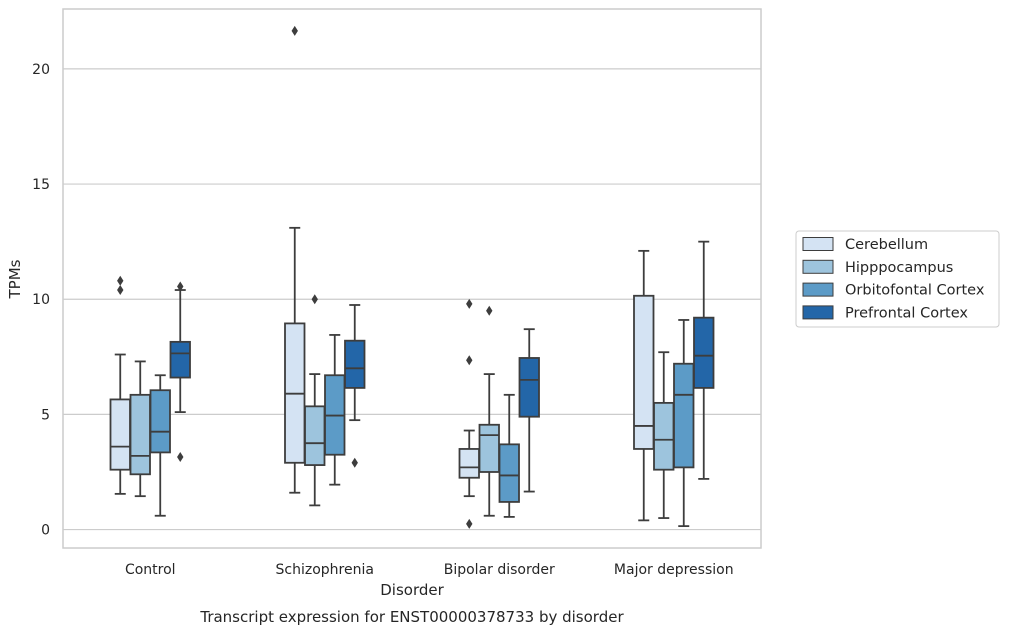 The height and width of the screenshot is (634, 1009). I want to click on x-tick-label: Bipolar disorder, so click(499, 570).